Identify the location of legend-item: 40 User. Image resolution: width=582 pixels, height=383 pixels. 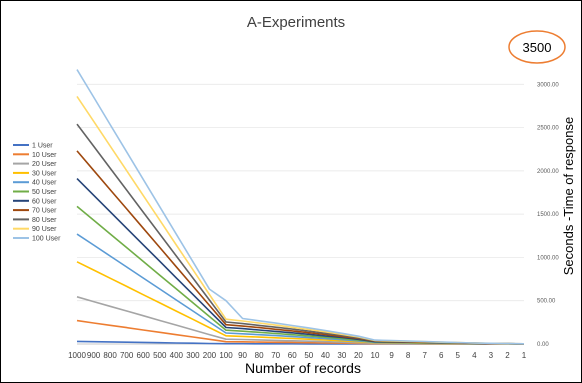
(35, 183).